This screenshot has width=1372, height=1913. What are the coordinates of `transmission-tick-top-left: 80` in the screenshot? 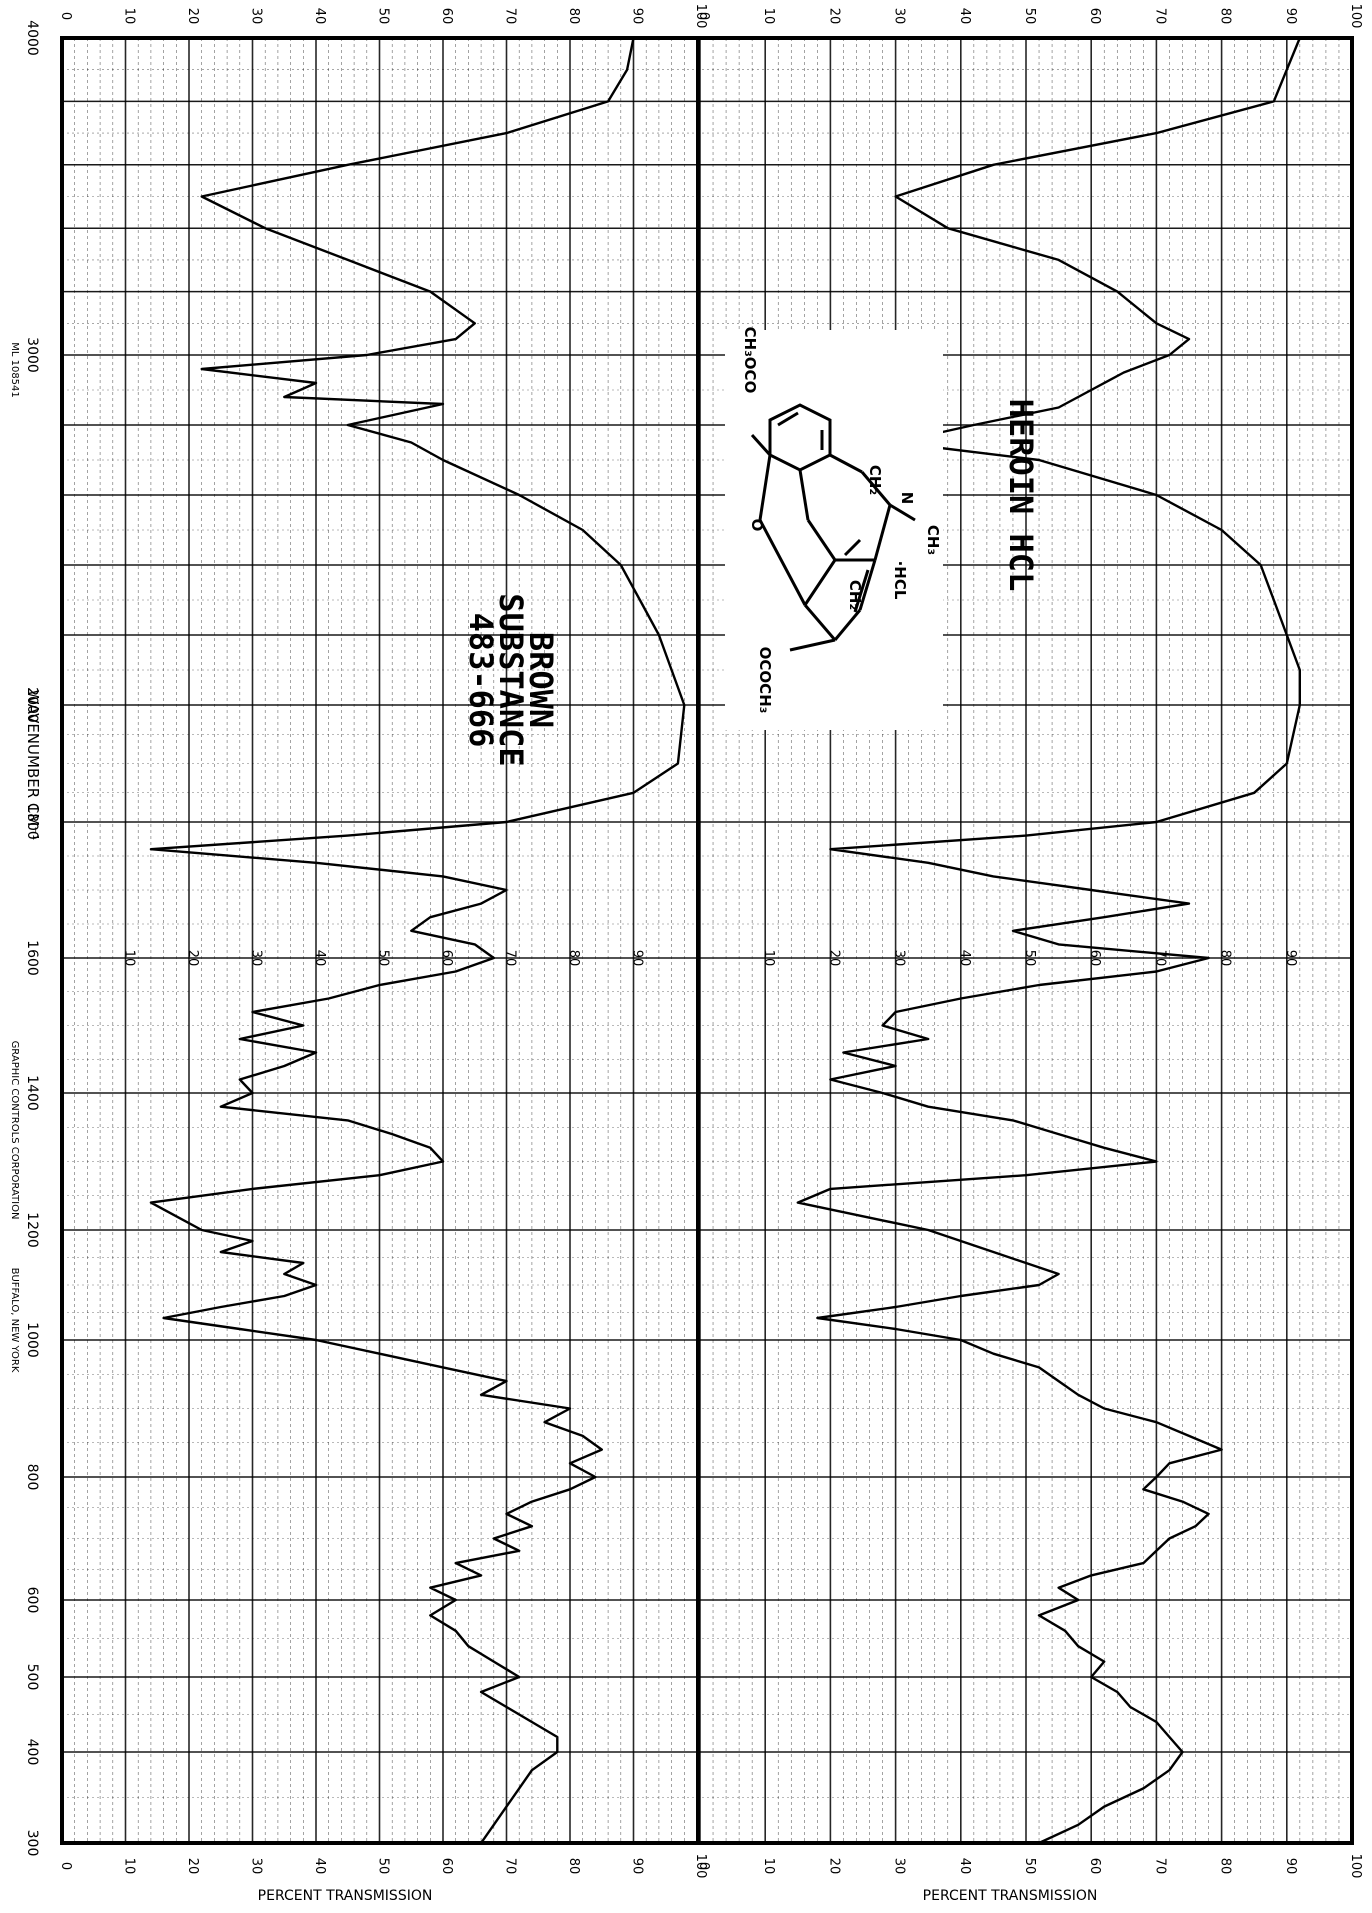 It's located at (573, 16).